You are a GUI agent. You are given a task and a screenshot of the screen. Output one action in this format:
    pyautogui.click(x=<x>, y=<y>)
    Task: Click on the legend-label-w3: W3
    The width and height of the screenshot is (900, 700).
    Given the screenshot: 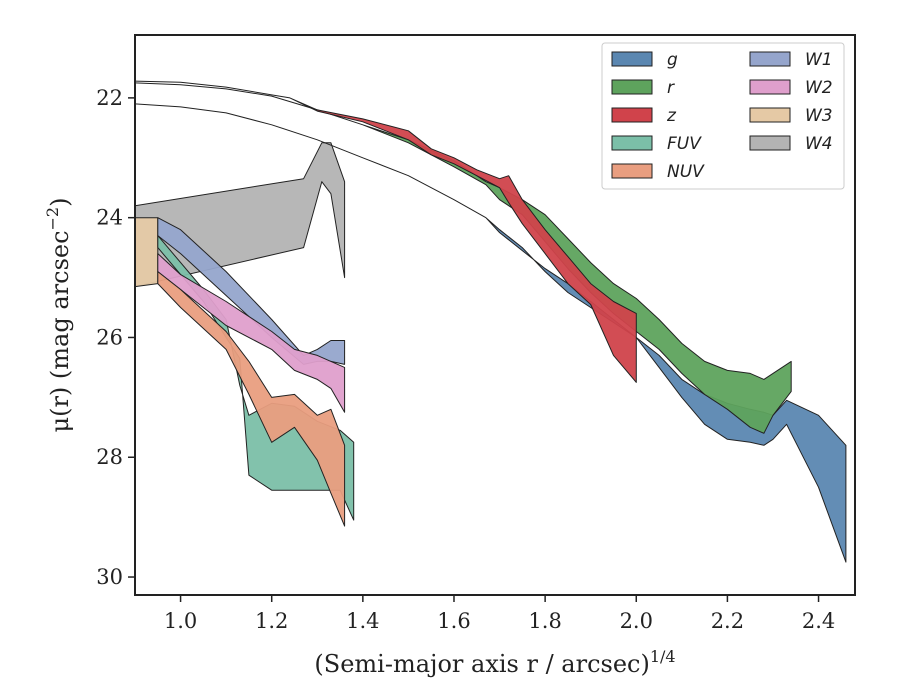 What is the action you would take?
    pyautogui.click(x=819, y=116)
    